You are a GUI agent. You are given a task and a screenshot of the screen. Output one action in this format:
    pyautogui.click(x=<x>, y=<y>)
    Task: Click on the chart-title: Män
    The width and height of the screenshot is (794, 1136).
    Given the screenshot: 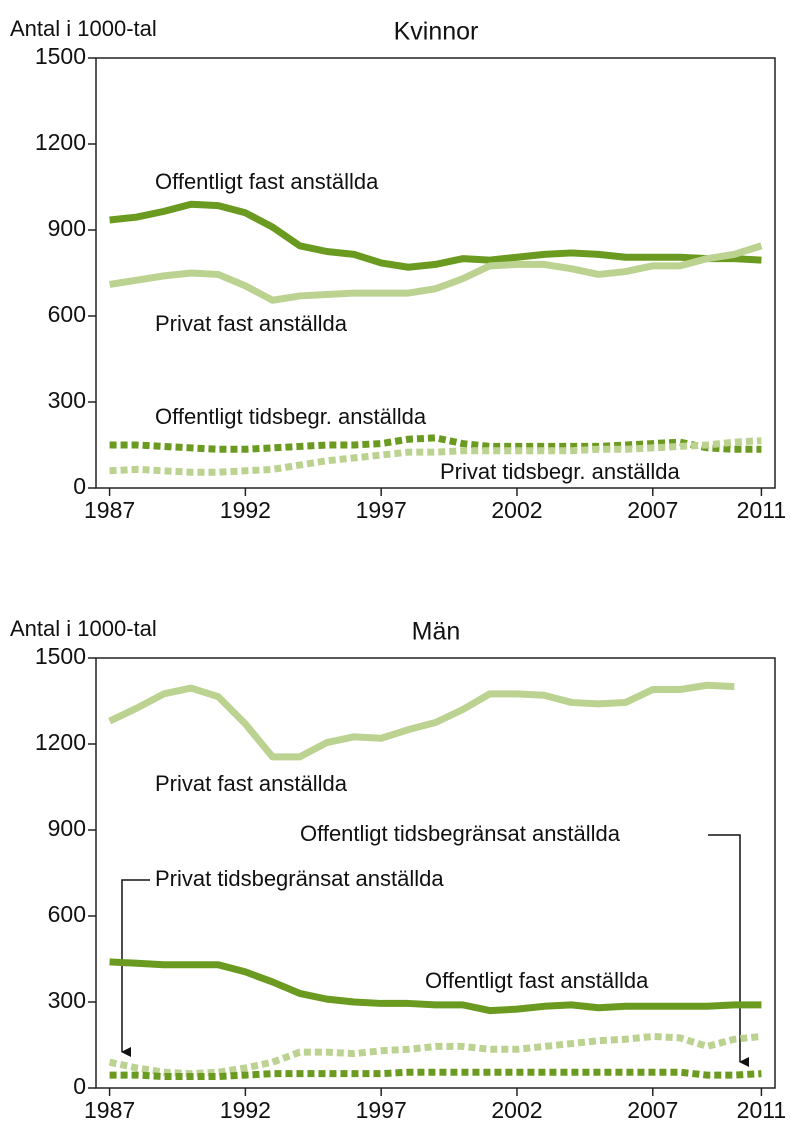 What is the action you would take?
    pyautogui.click(x=436, y=632)
    